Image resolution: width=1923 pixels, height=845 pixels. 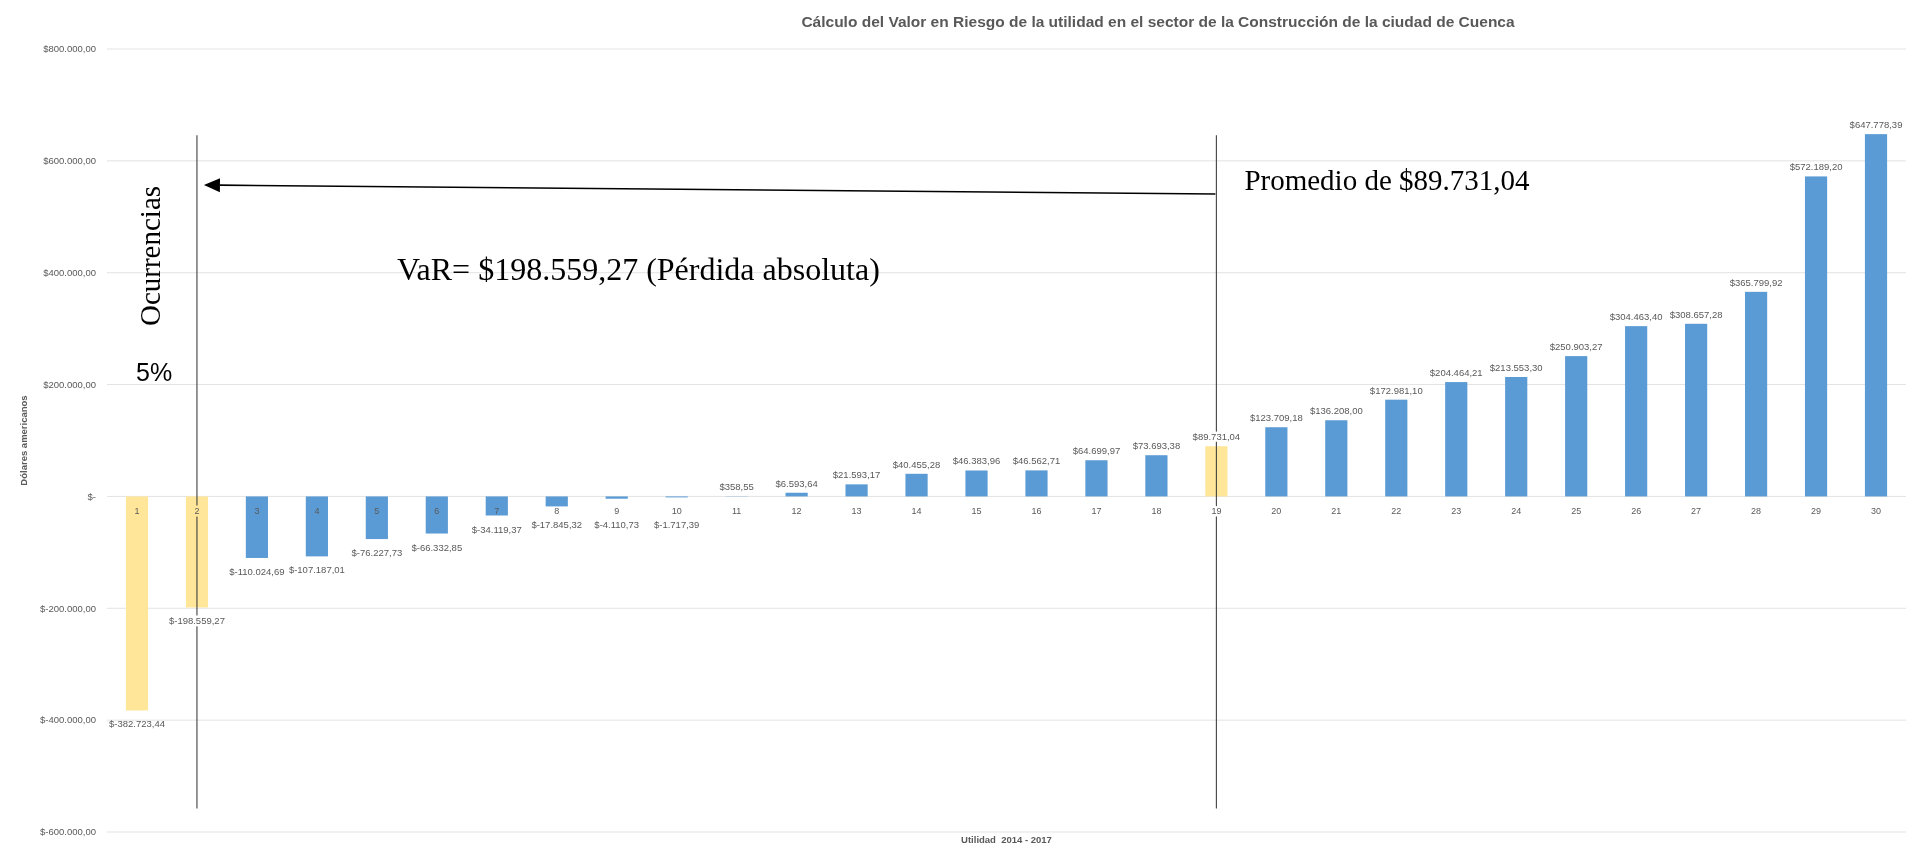 What do you see at coordinates (23, 440) in the screenshot?
I see `y-axis-title: Dólares americanos` at bounding box center [23, 440].